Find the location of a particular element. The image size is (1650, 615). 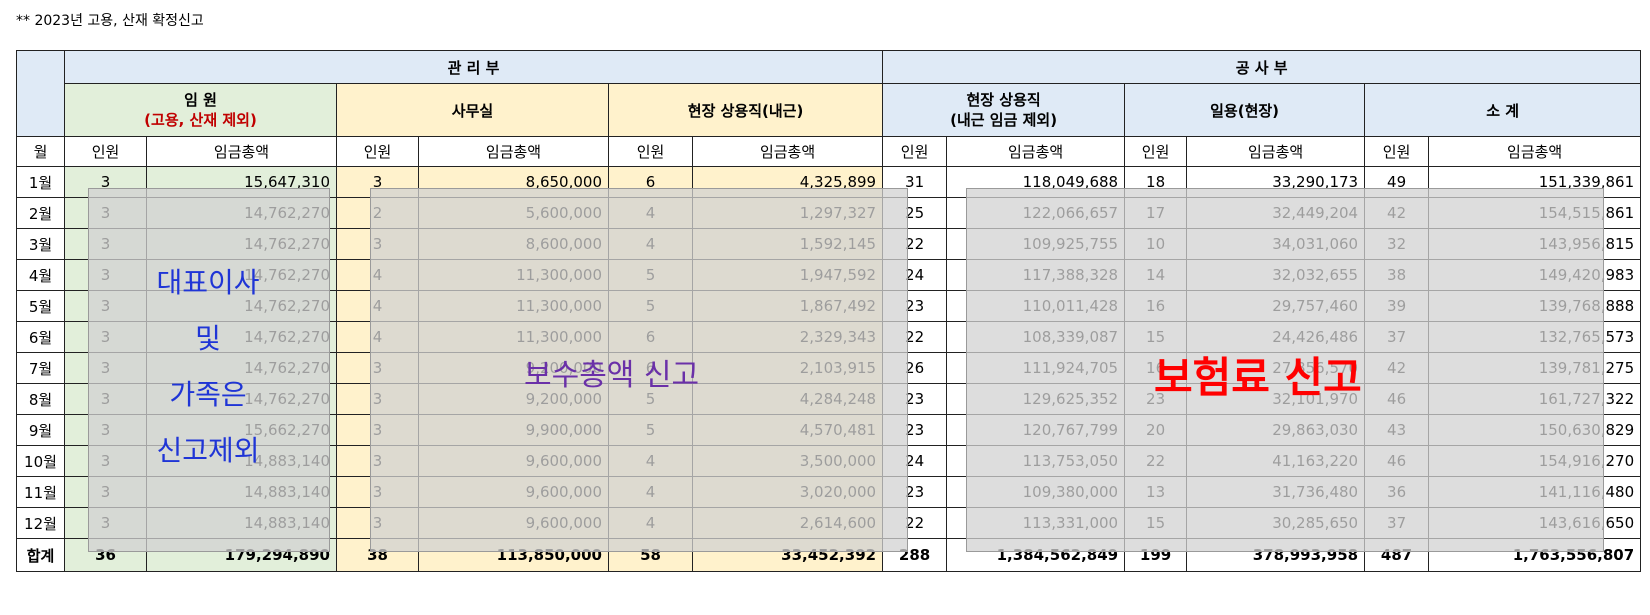

cell-month: 2월 is located at coordinates (40, 213).